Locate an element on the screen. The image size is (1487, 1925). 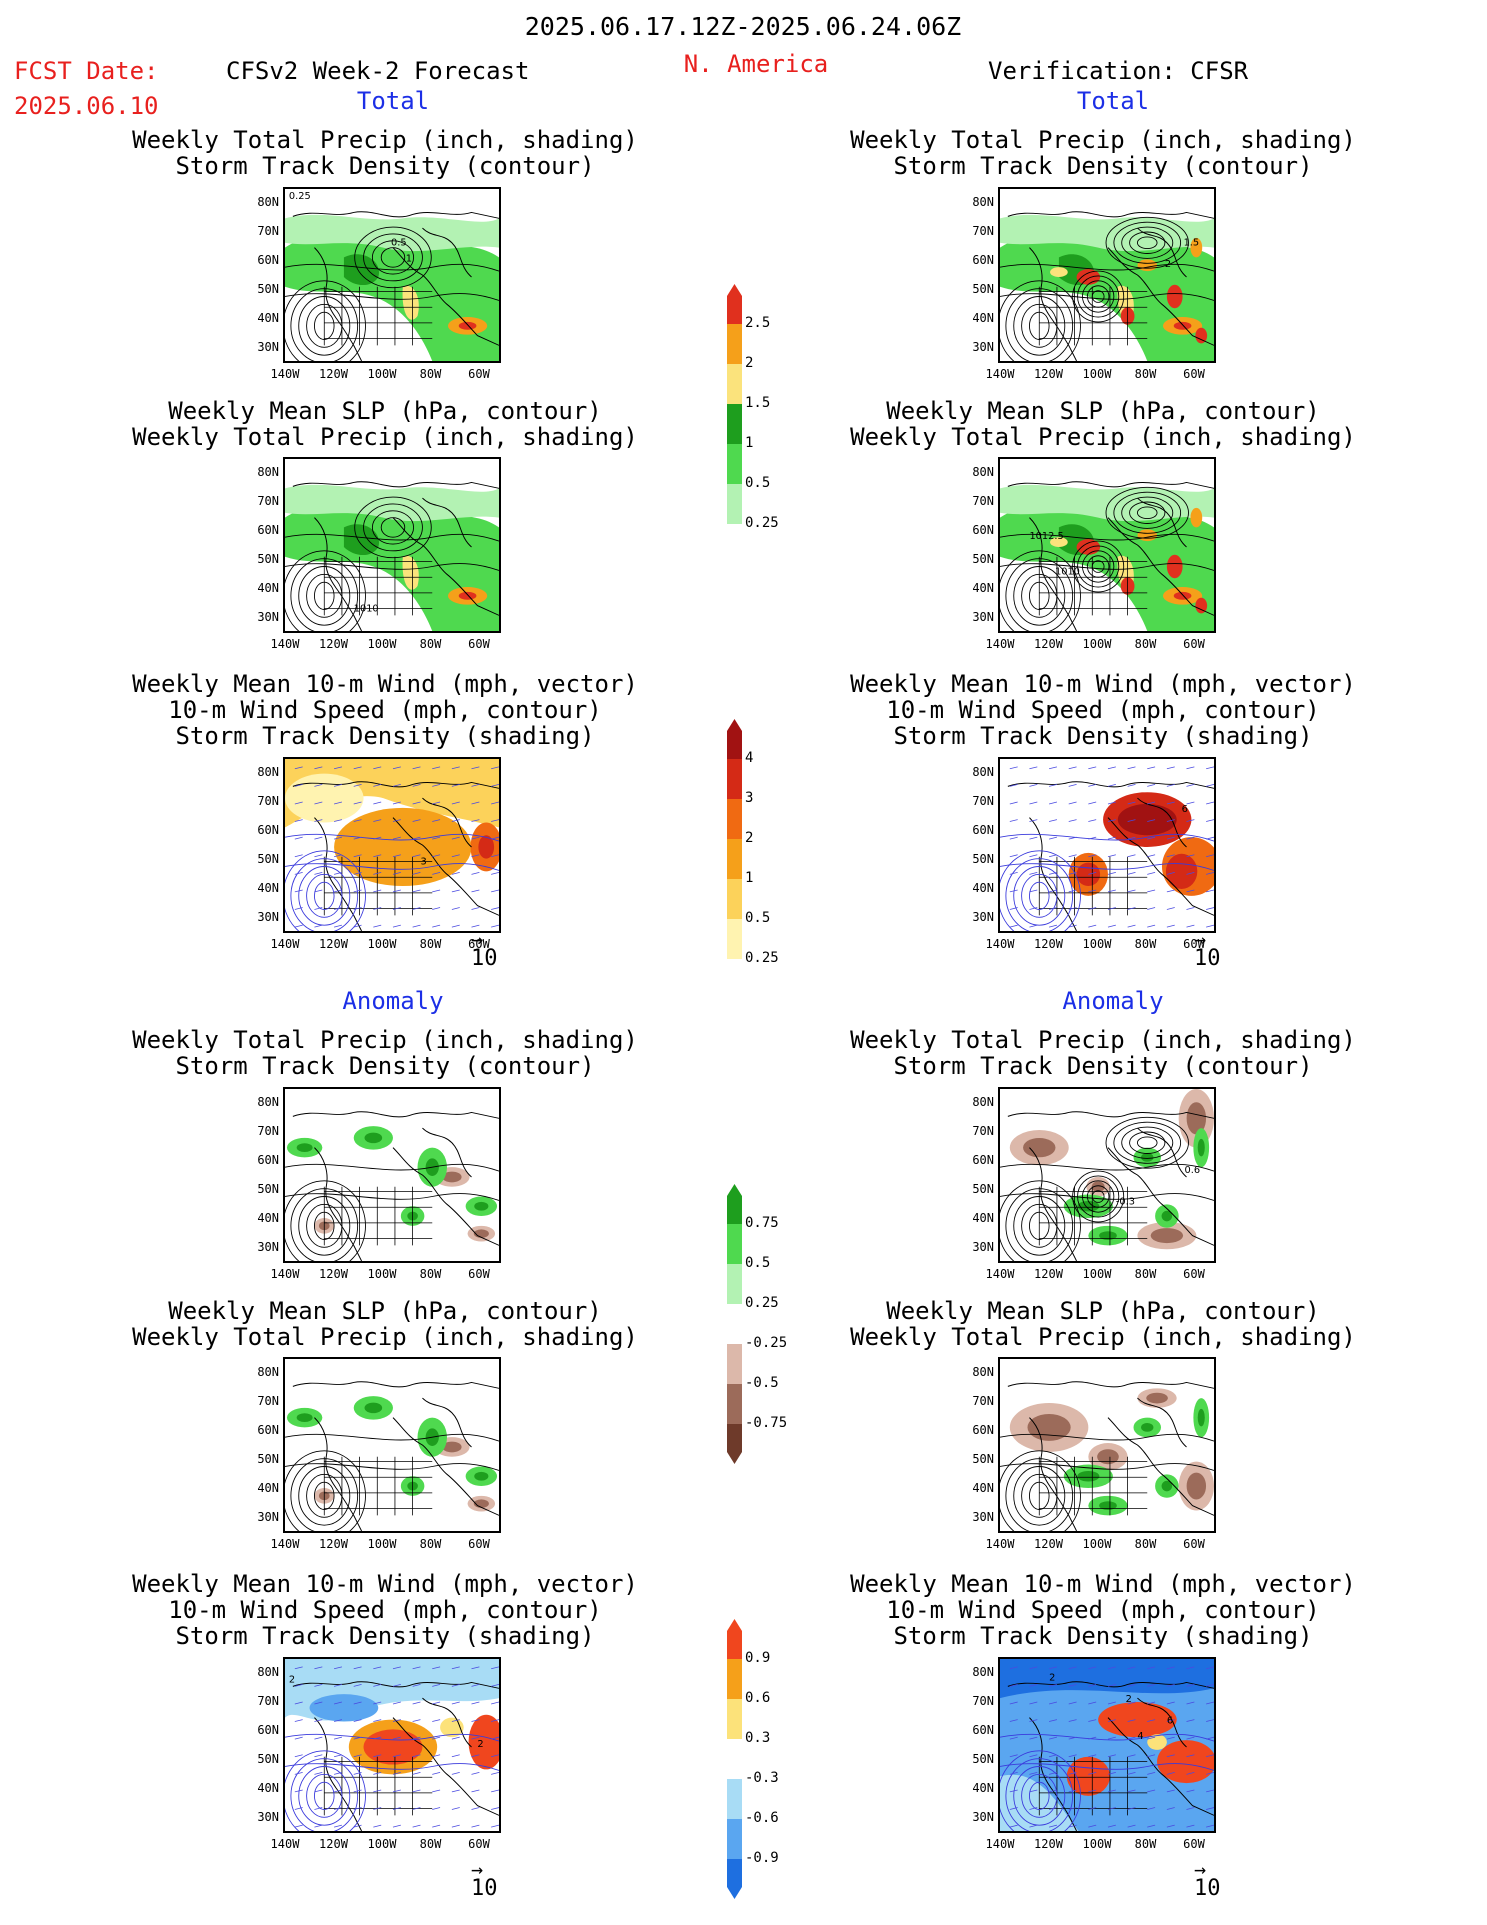
colorbar-label: 0.3 is located at coordinates (758, 1738).